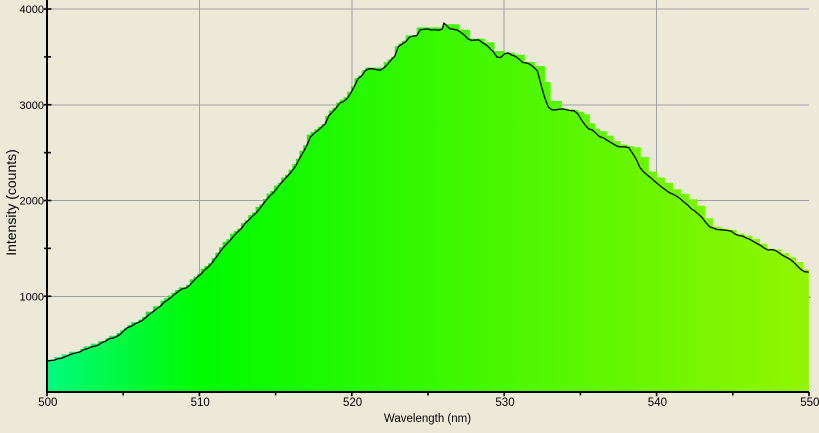 The height and width of the screenshot is (433, 819). I want to click on svg-text: 1000, so click(32, 297).